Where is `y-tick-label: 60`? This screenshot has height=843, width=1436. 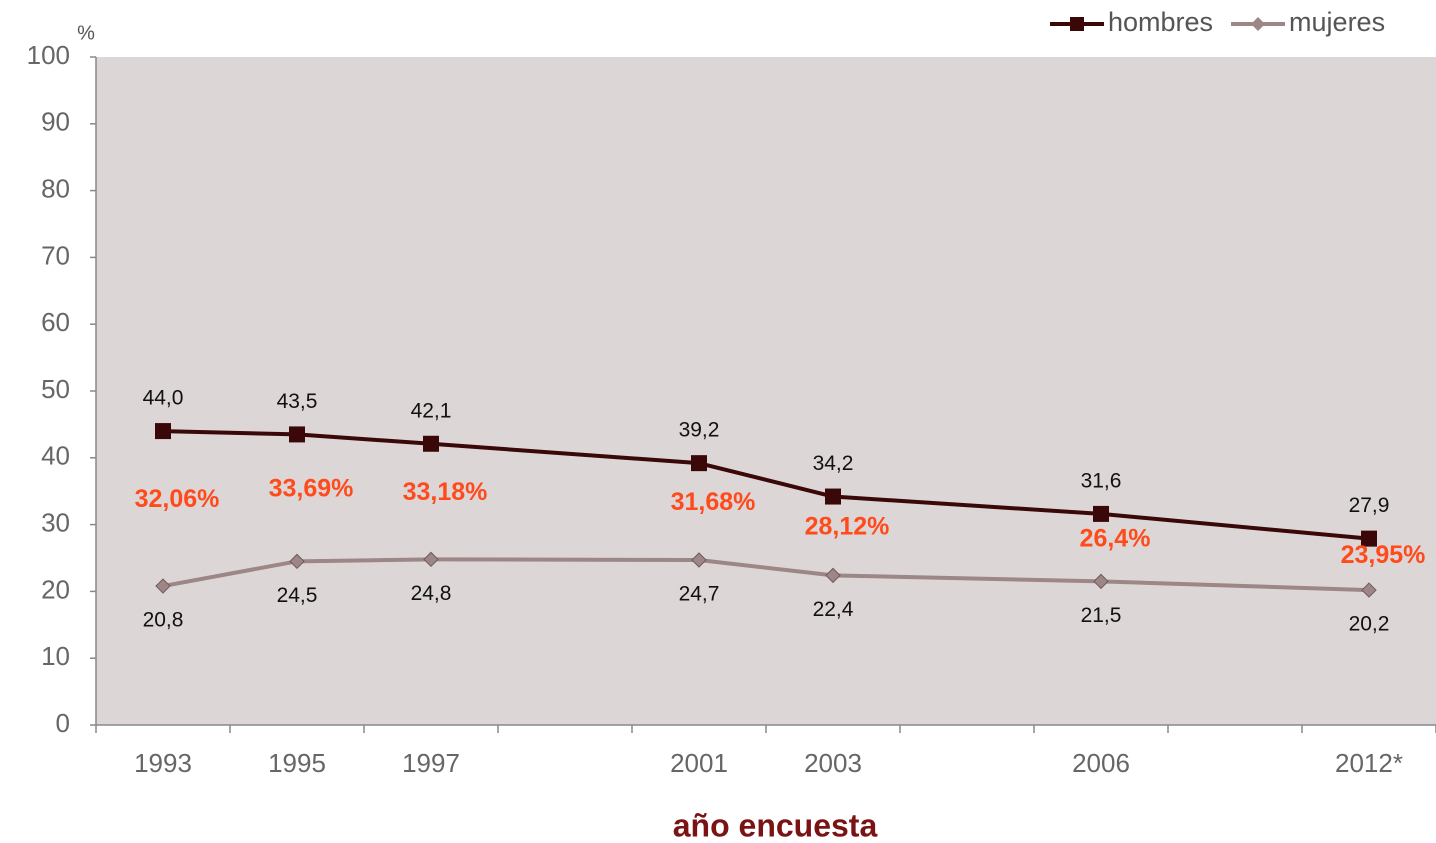
y-tick-label: 60 is located at coordinates (55, 322).